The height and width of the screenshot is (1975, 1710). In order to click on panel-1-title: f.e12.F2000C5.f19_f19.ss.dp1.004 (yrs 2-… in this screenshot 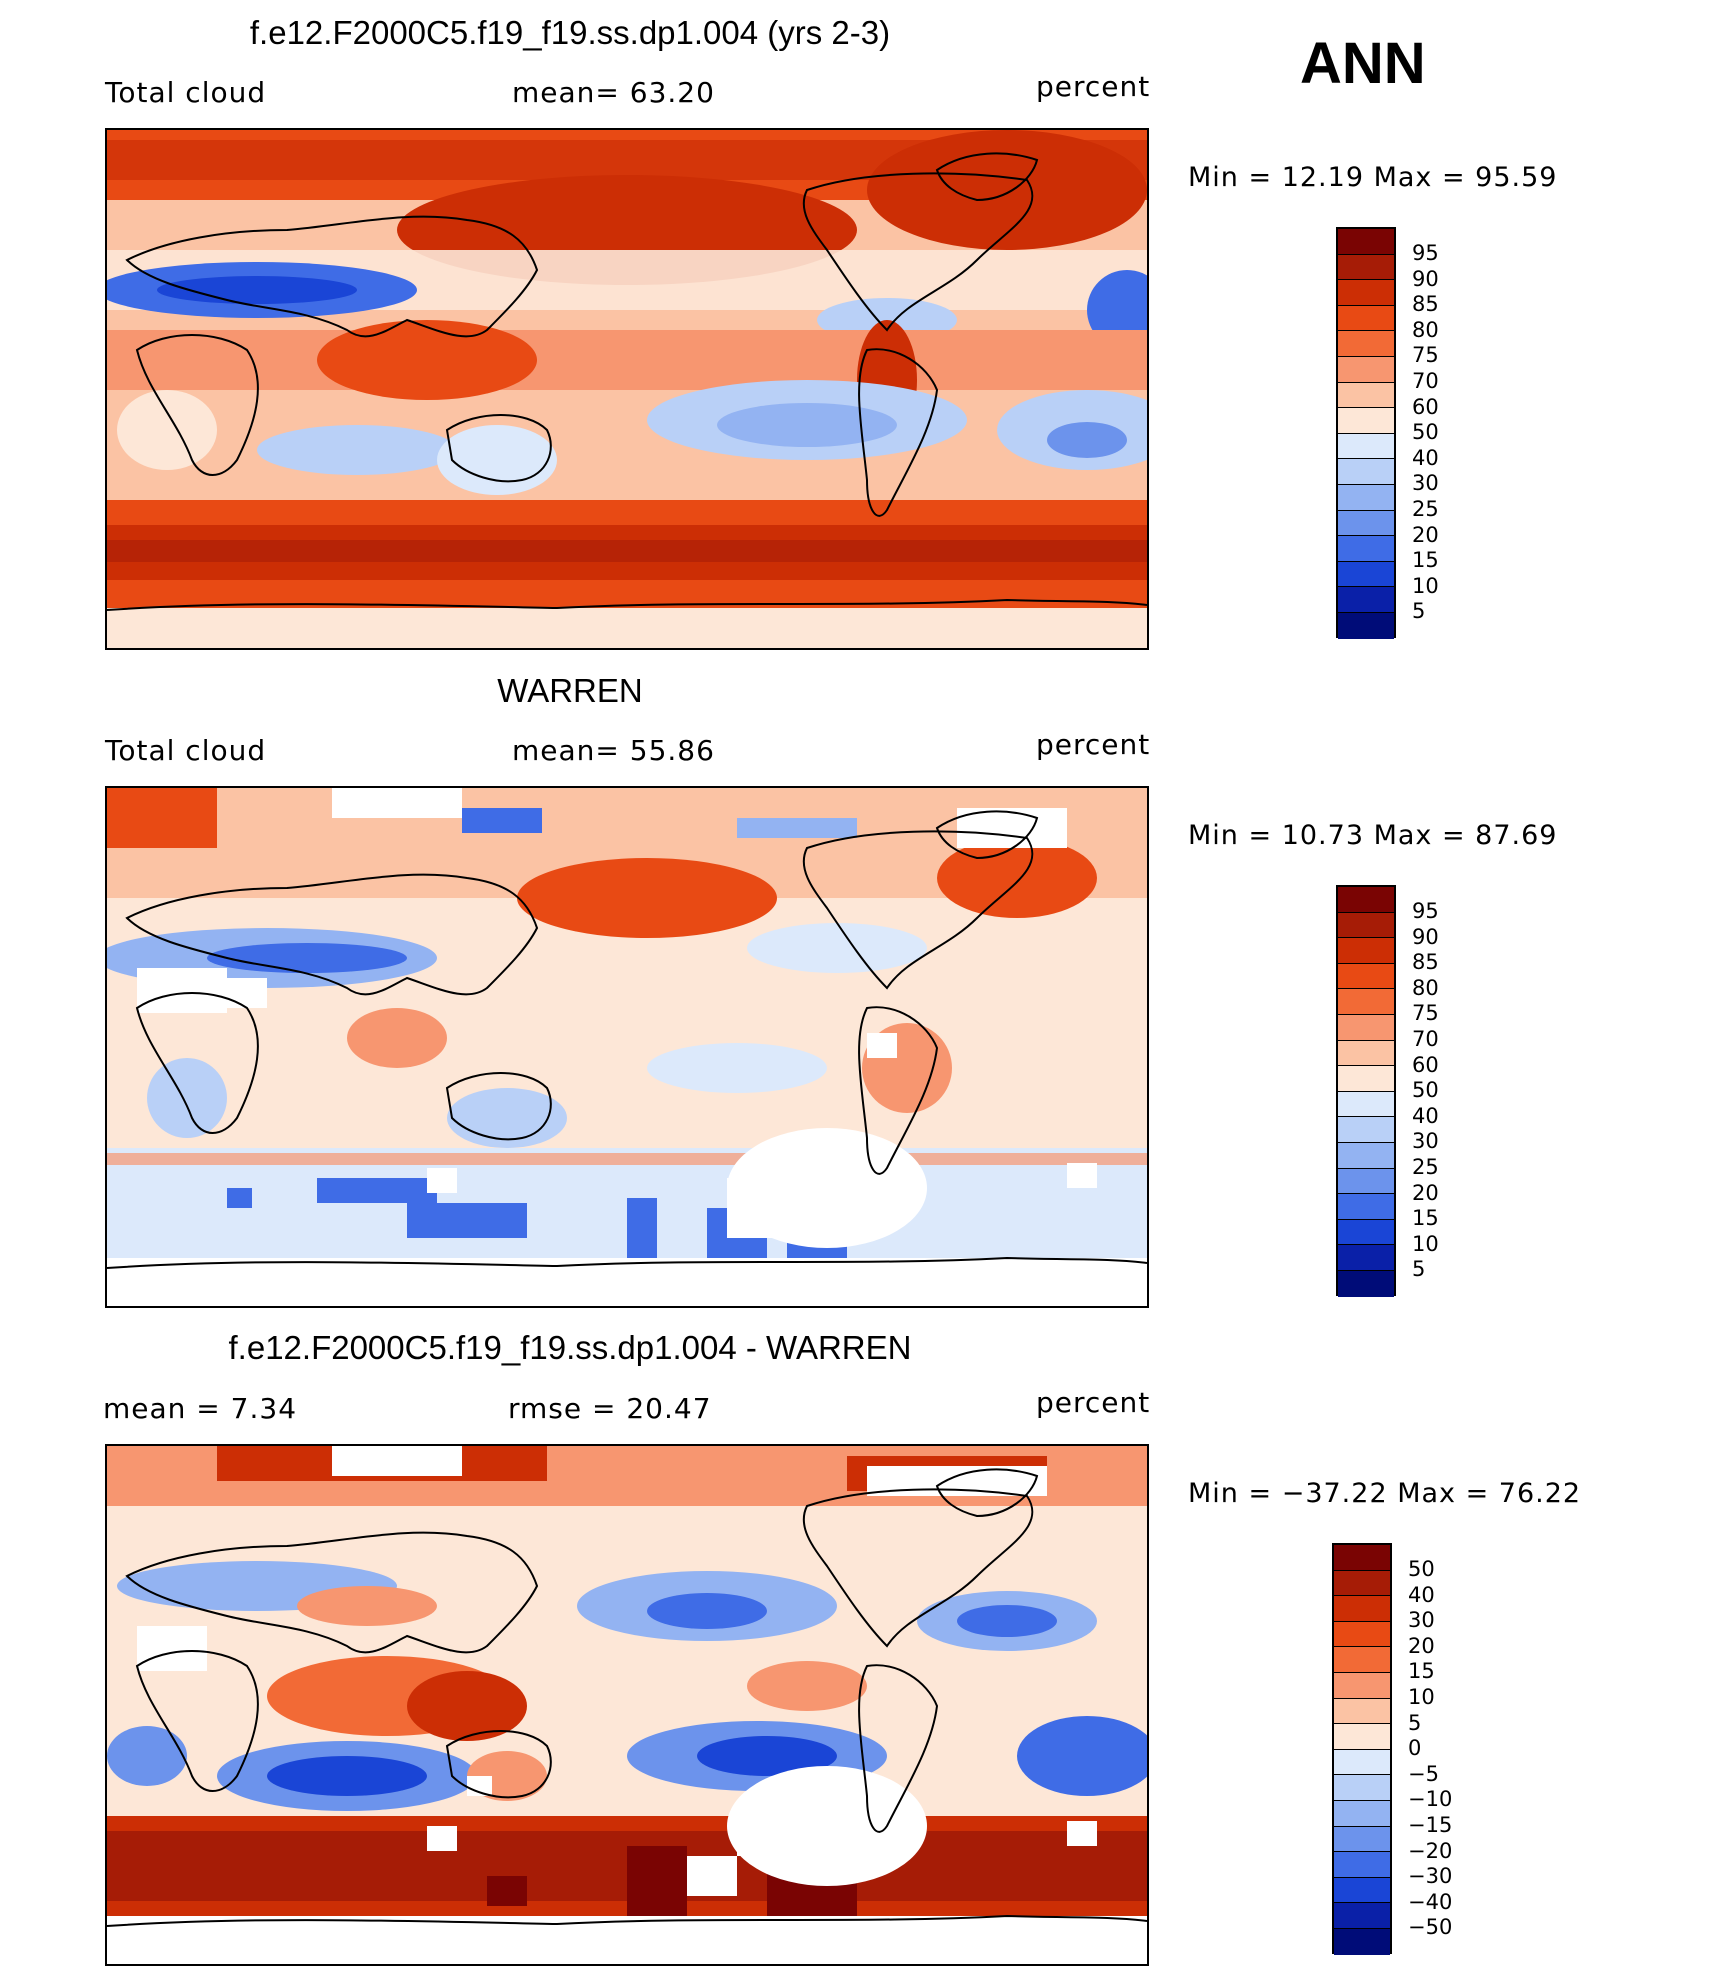, I will do `click(570, 32)`.